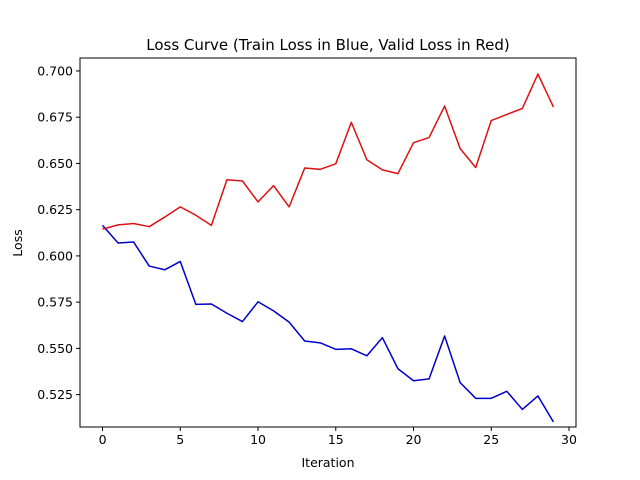 The width and height of the screenshot is (640, 480). I want to click on y-tick-label: 0.700, so click(55, 70).